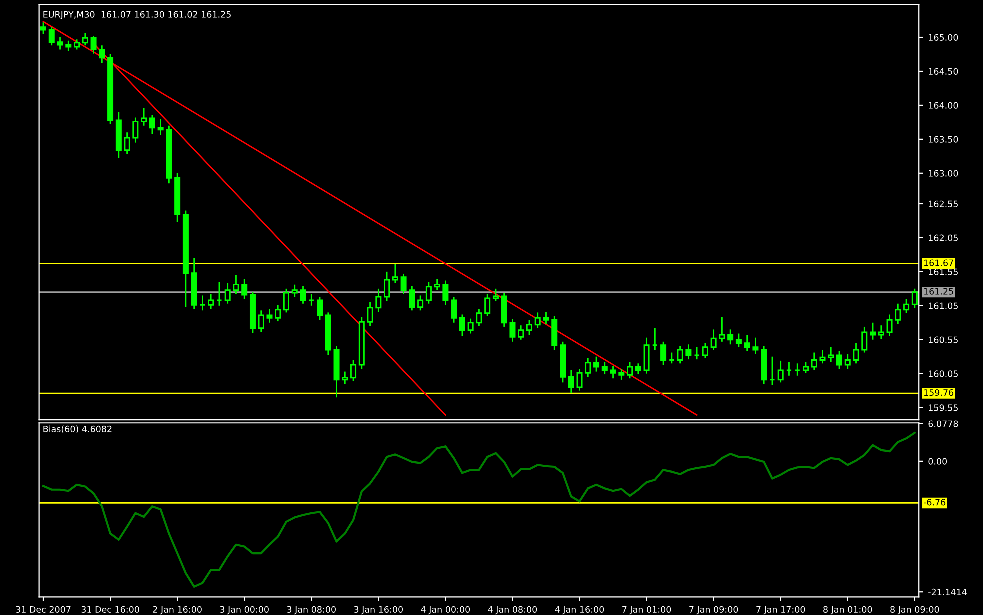 Image resolution: width=983 pixels, height=615 pixels. What do you see at coordinates (938, 461) in the screenshot?
I see `y-tick-label: 0.00` at bounding box center [938, 461].